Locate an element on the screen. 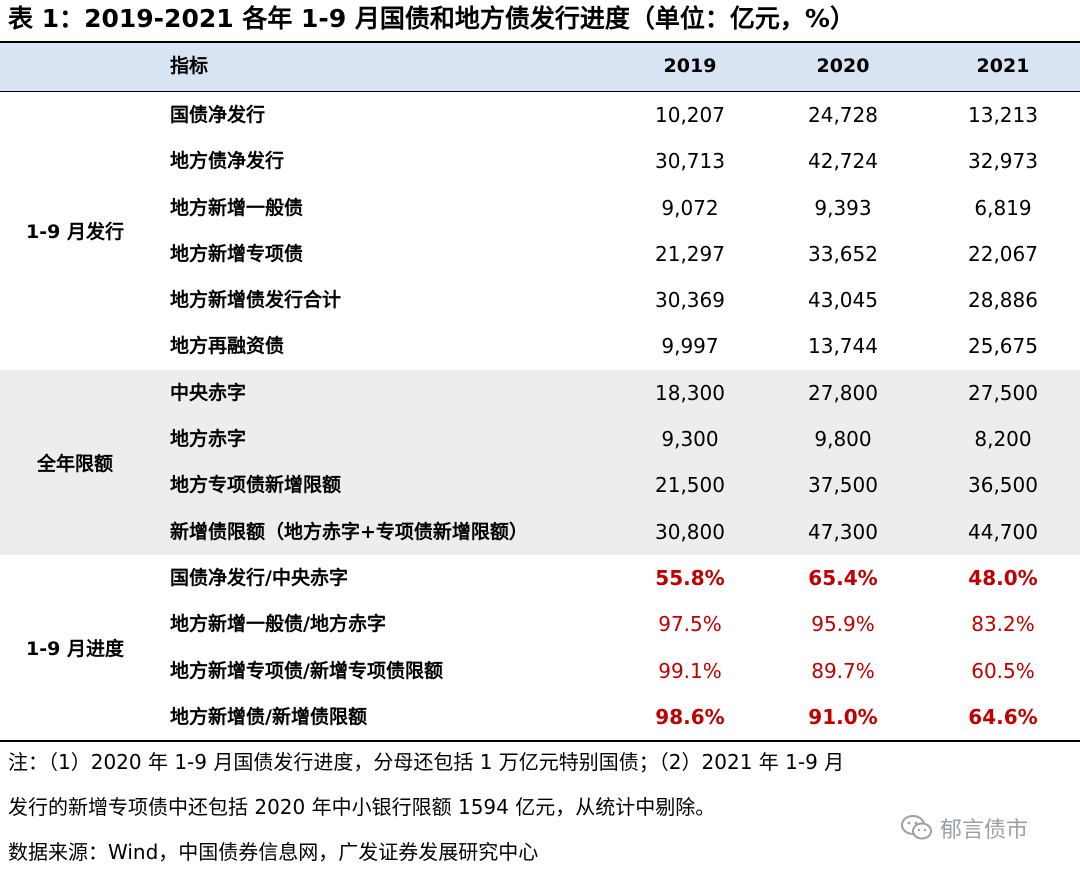 This screenshot has width=1080, height=876. cell-2021: 25,675 is located at coordinates (1003, 346).